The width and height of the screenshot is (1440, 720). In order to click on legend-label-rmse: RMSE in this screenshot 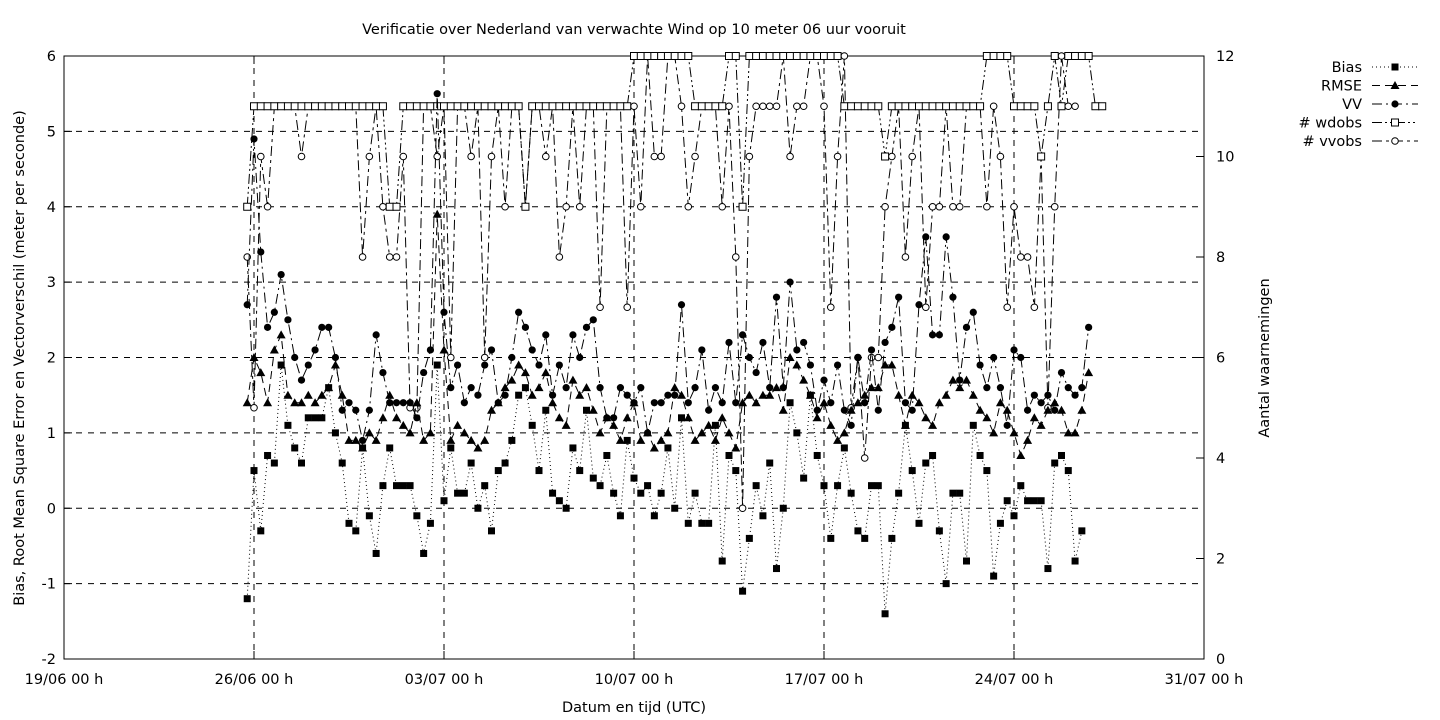, I will do `click(1341, 87)`.